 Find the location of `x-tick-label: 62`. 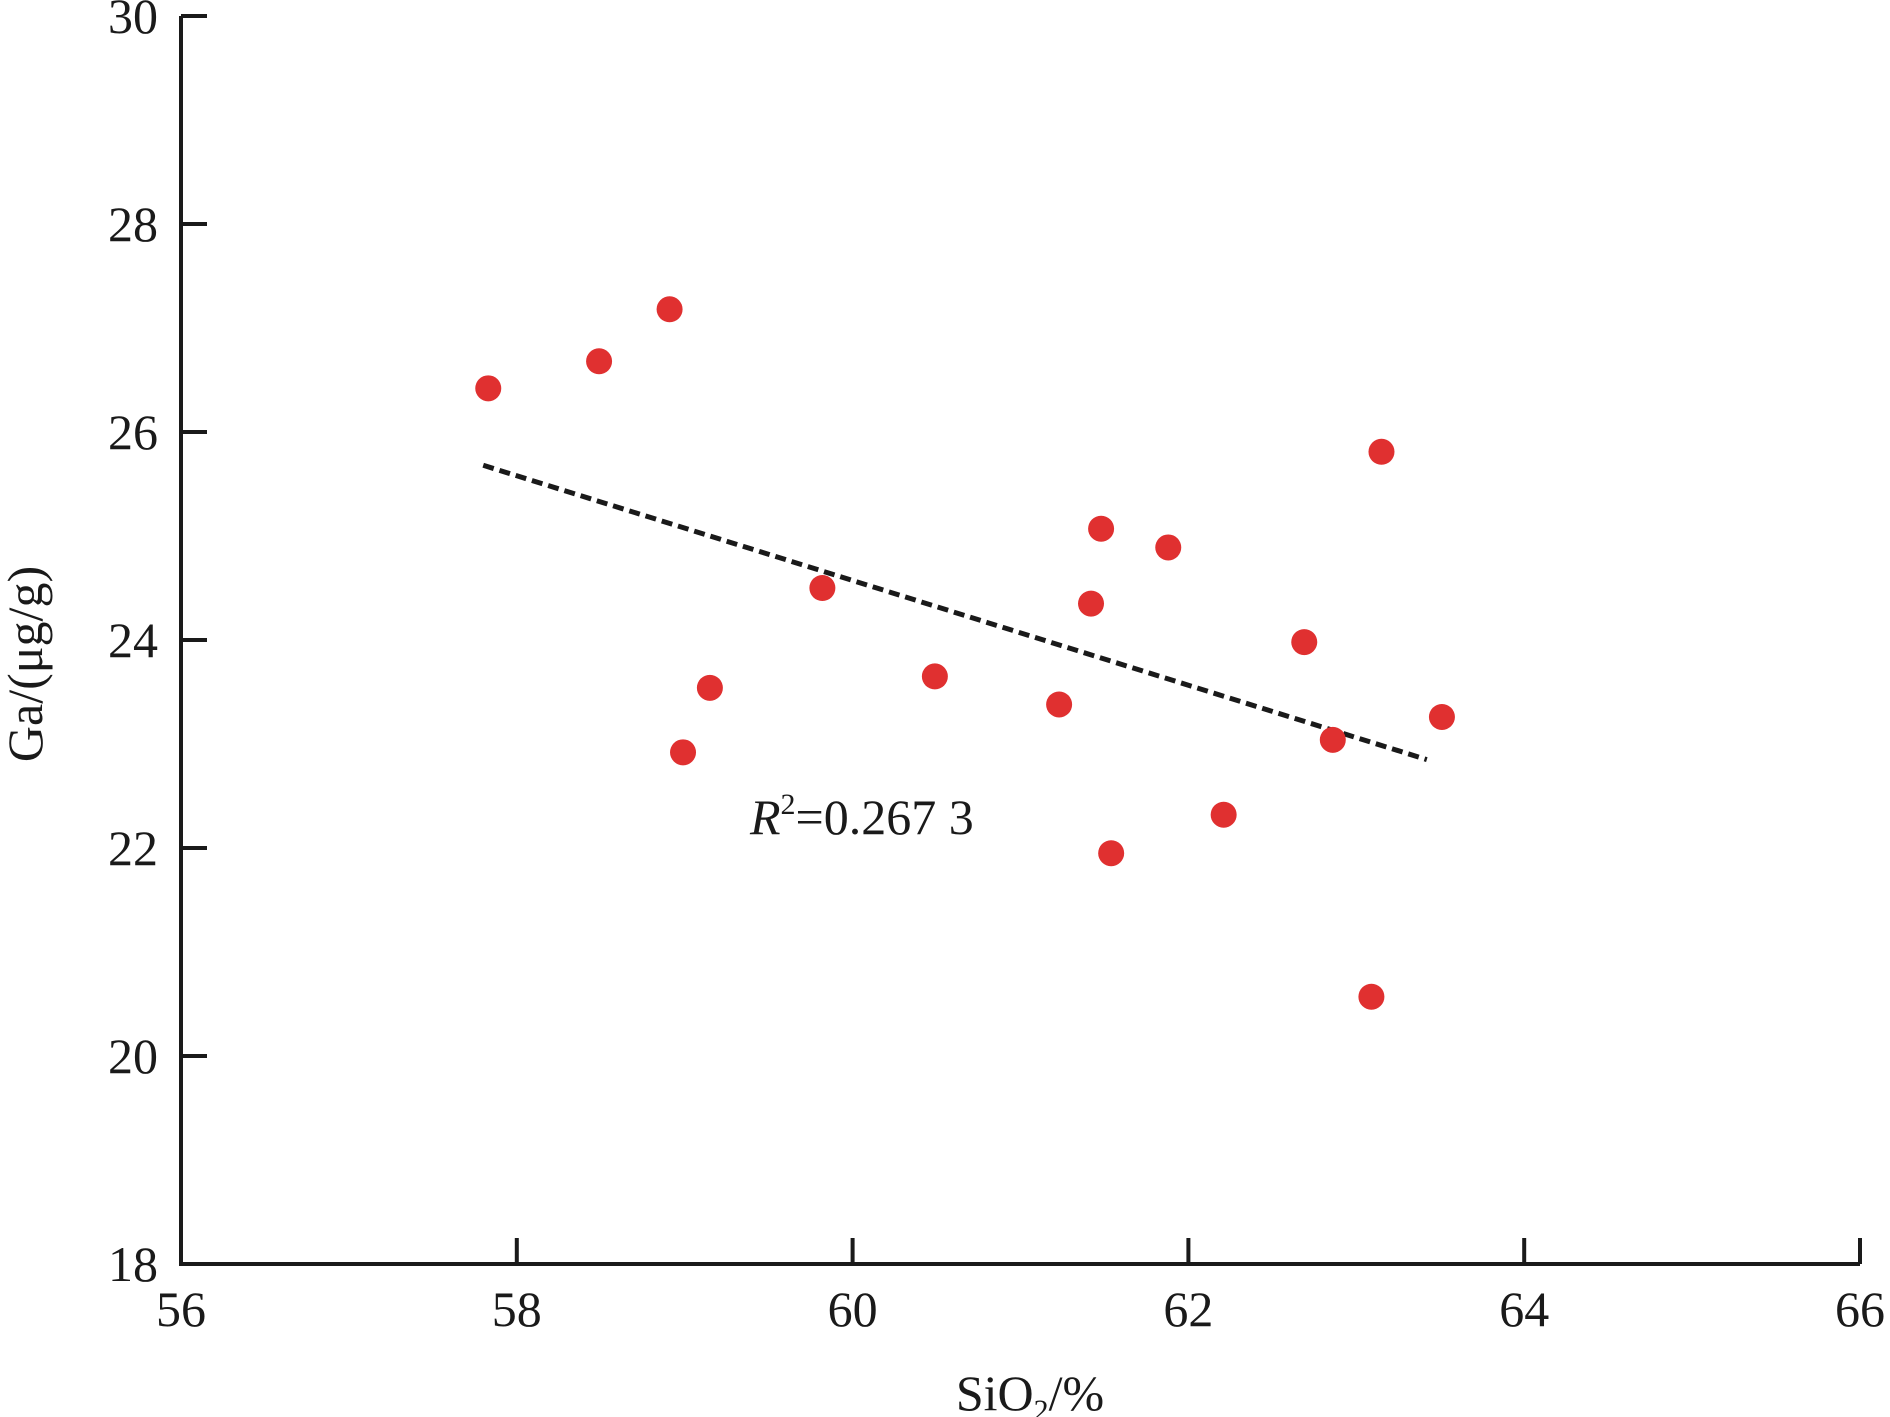

x-tick-label: 62 is located at coordinates (1188, 1309).